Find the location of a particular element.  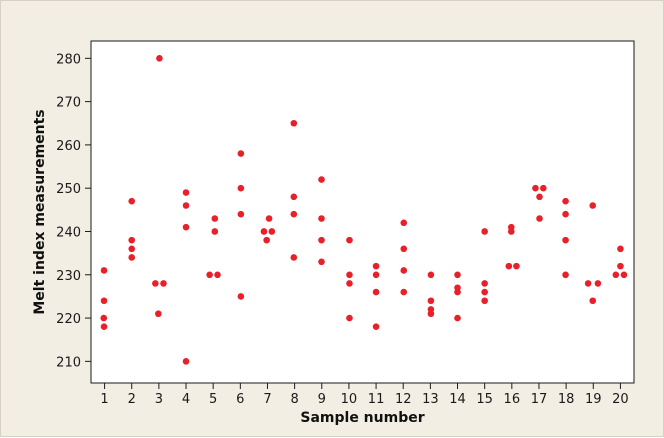

x-tick-label: 1 is located at coordinates (104, 399).